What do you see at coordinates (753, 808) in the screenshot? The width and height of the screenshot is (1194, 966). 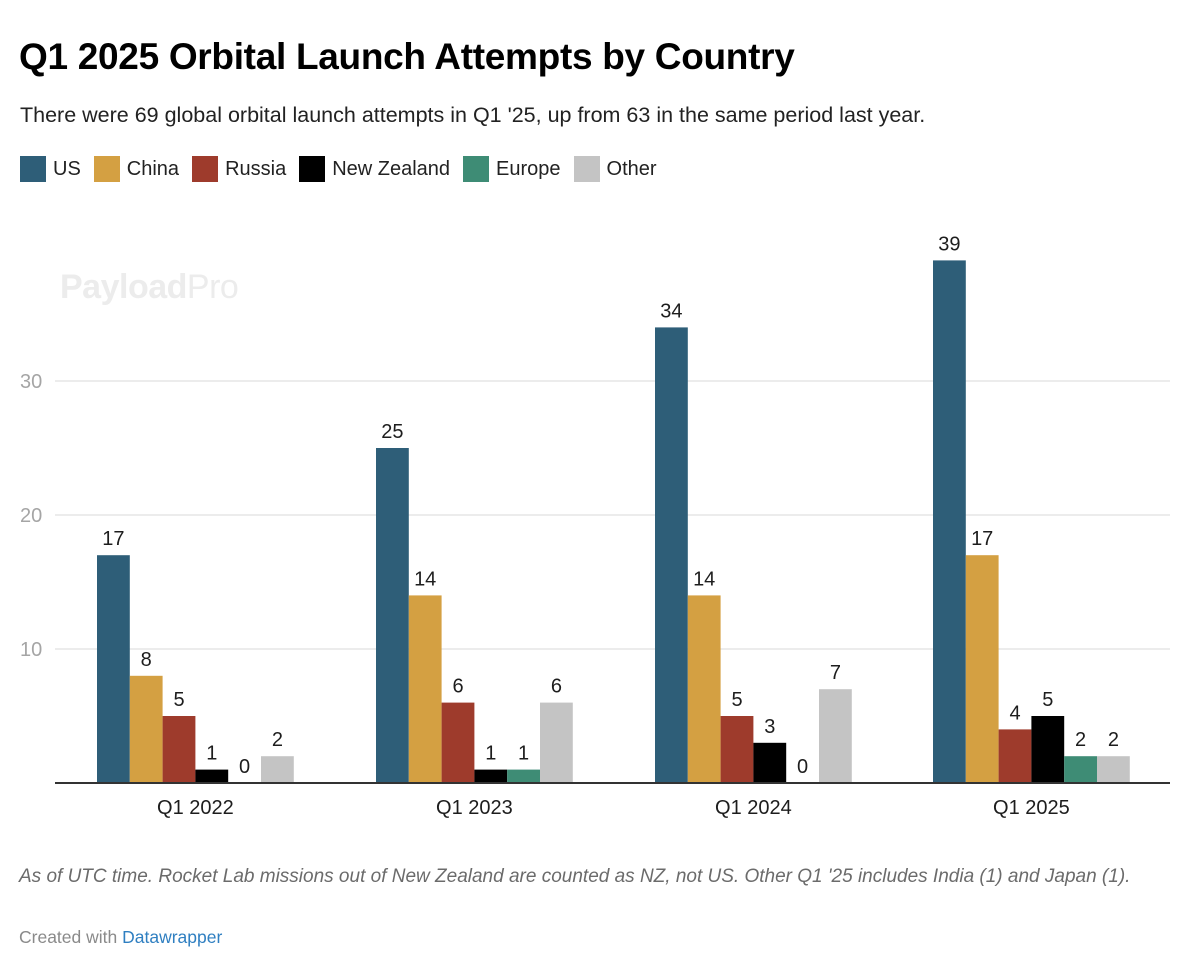 I see `x-tick-label: Q1 2024` at bounding box center [753, 808].